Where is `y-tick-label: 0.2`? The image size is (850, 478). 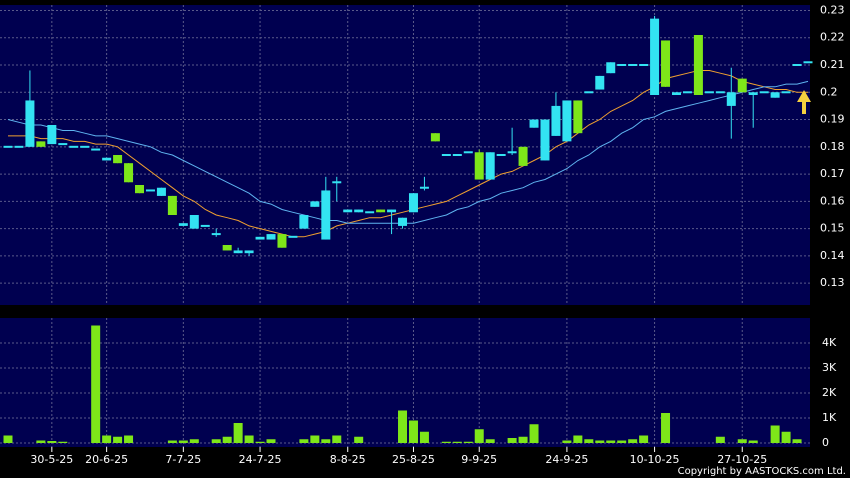
y-tick-label: 0.2 is located at coordinates (829, 91).